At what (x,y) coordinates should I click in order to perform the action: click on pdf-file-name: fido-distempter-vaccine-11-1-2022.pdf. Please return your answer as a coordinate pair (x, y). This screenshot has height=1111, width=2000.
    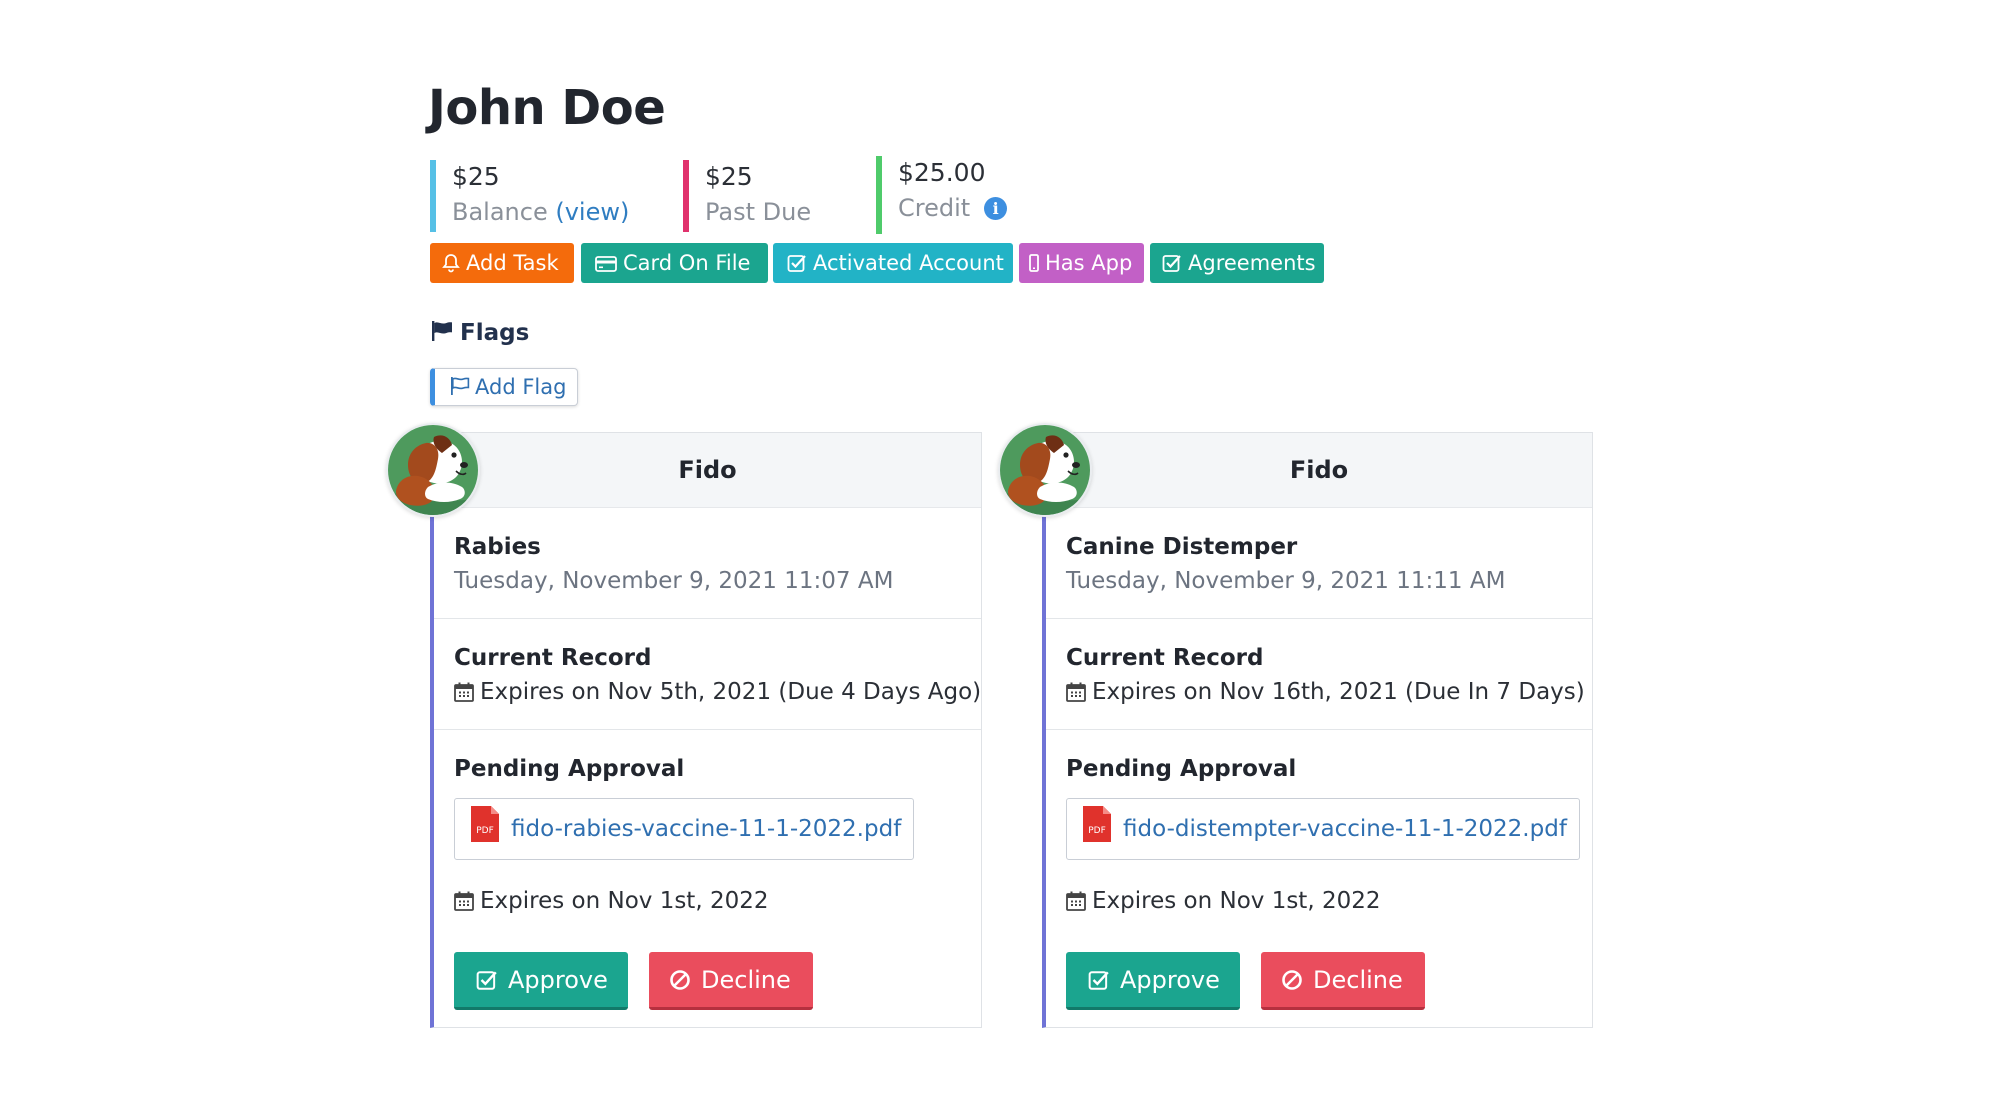
    Looking at the image, I should click on (1345, 829).